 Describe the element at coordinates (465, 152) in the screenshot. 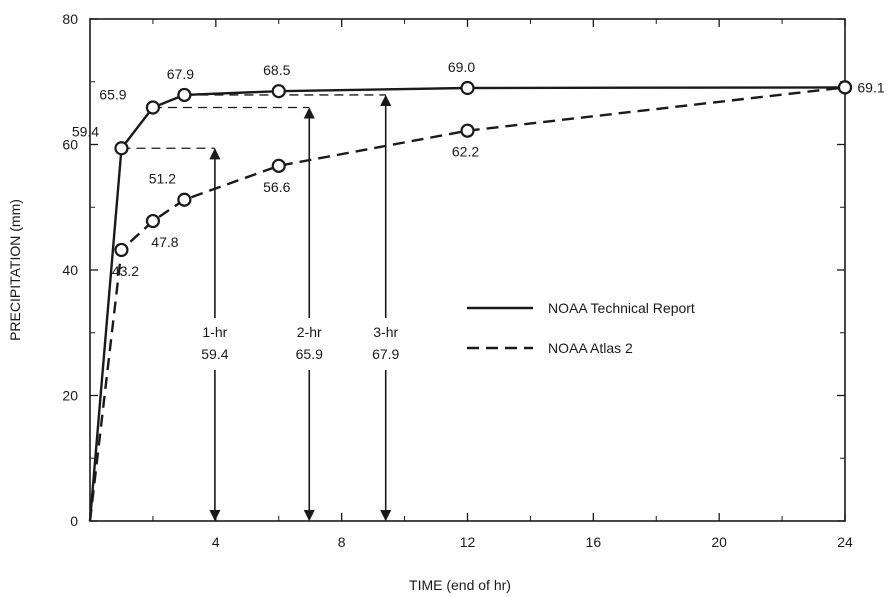

I see `data-label: 62.2` at that location.